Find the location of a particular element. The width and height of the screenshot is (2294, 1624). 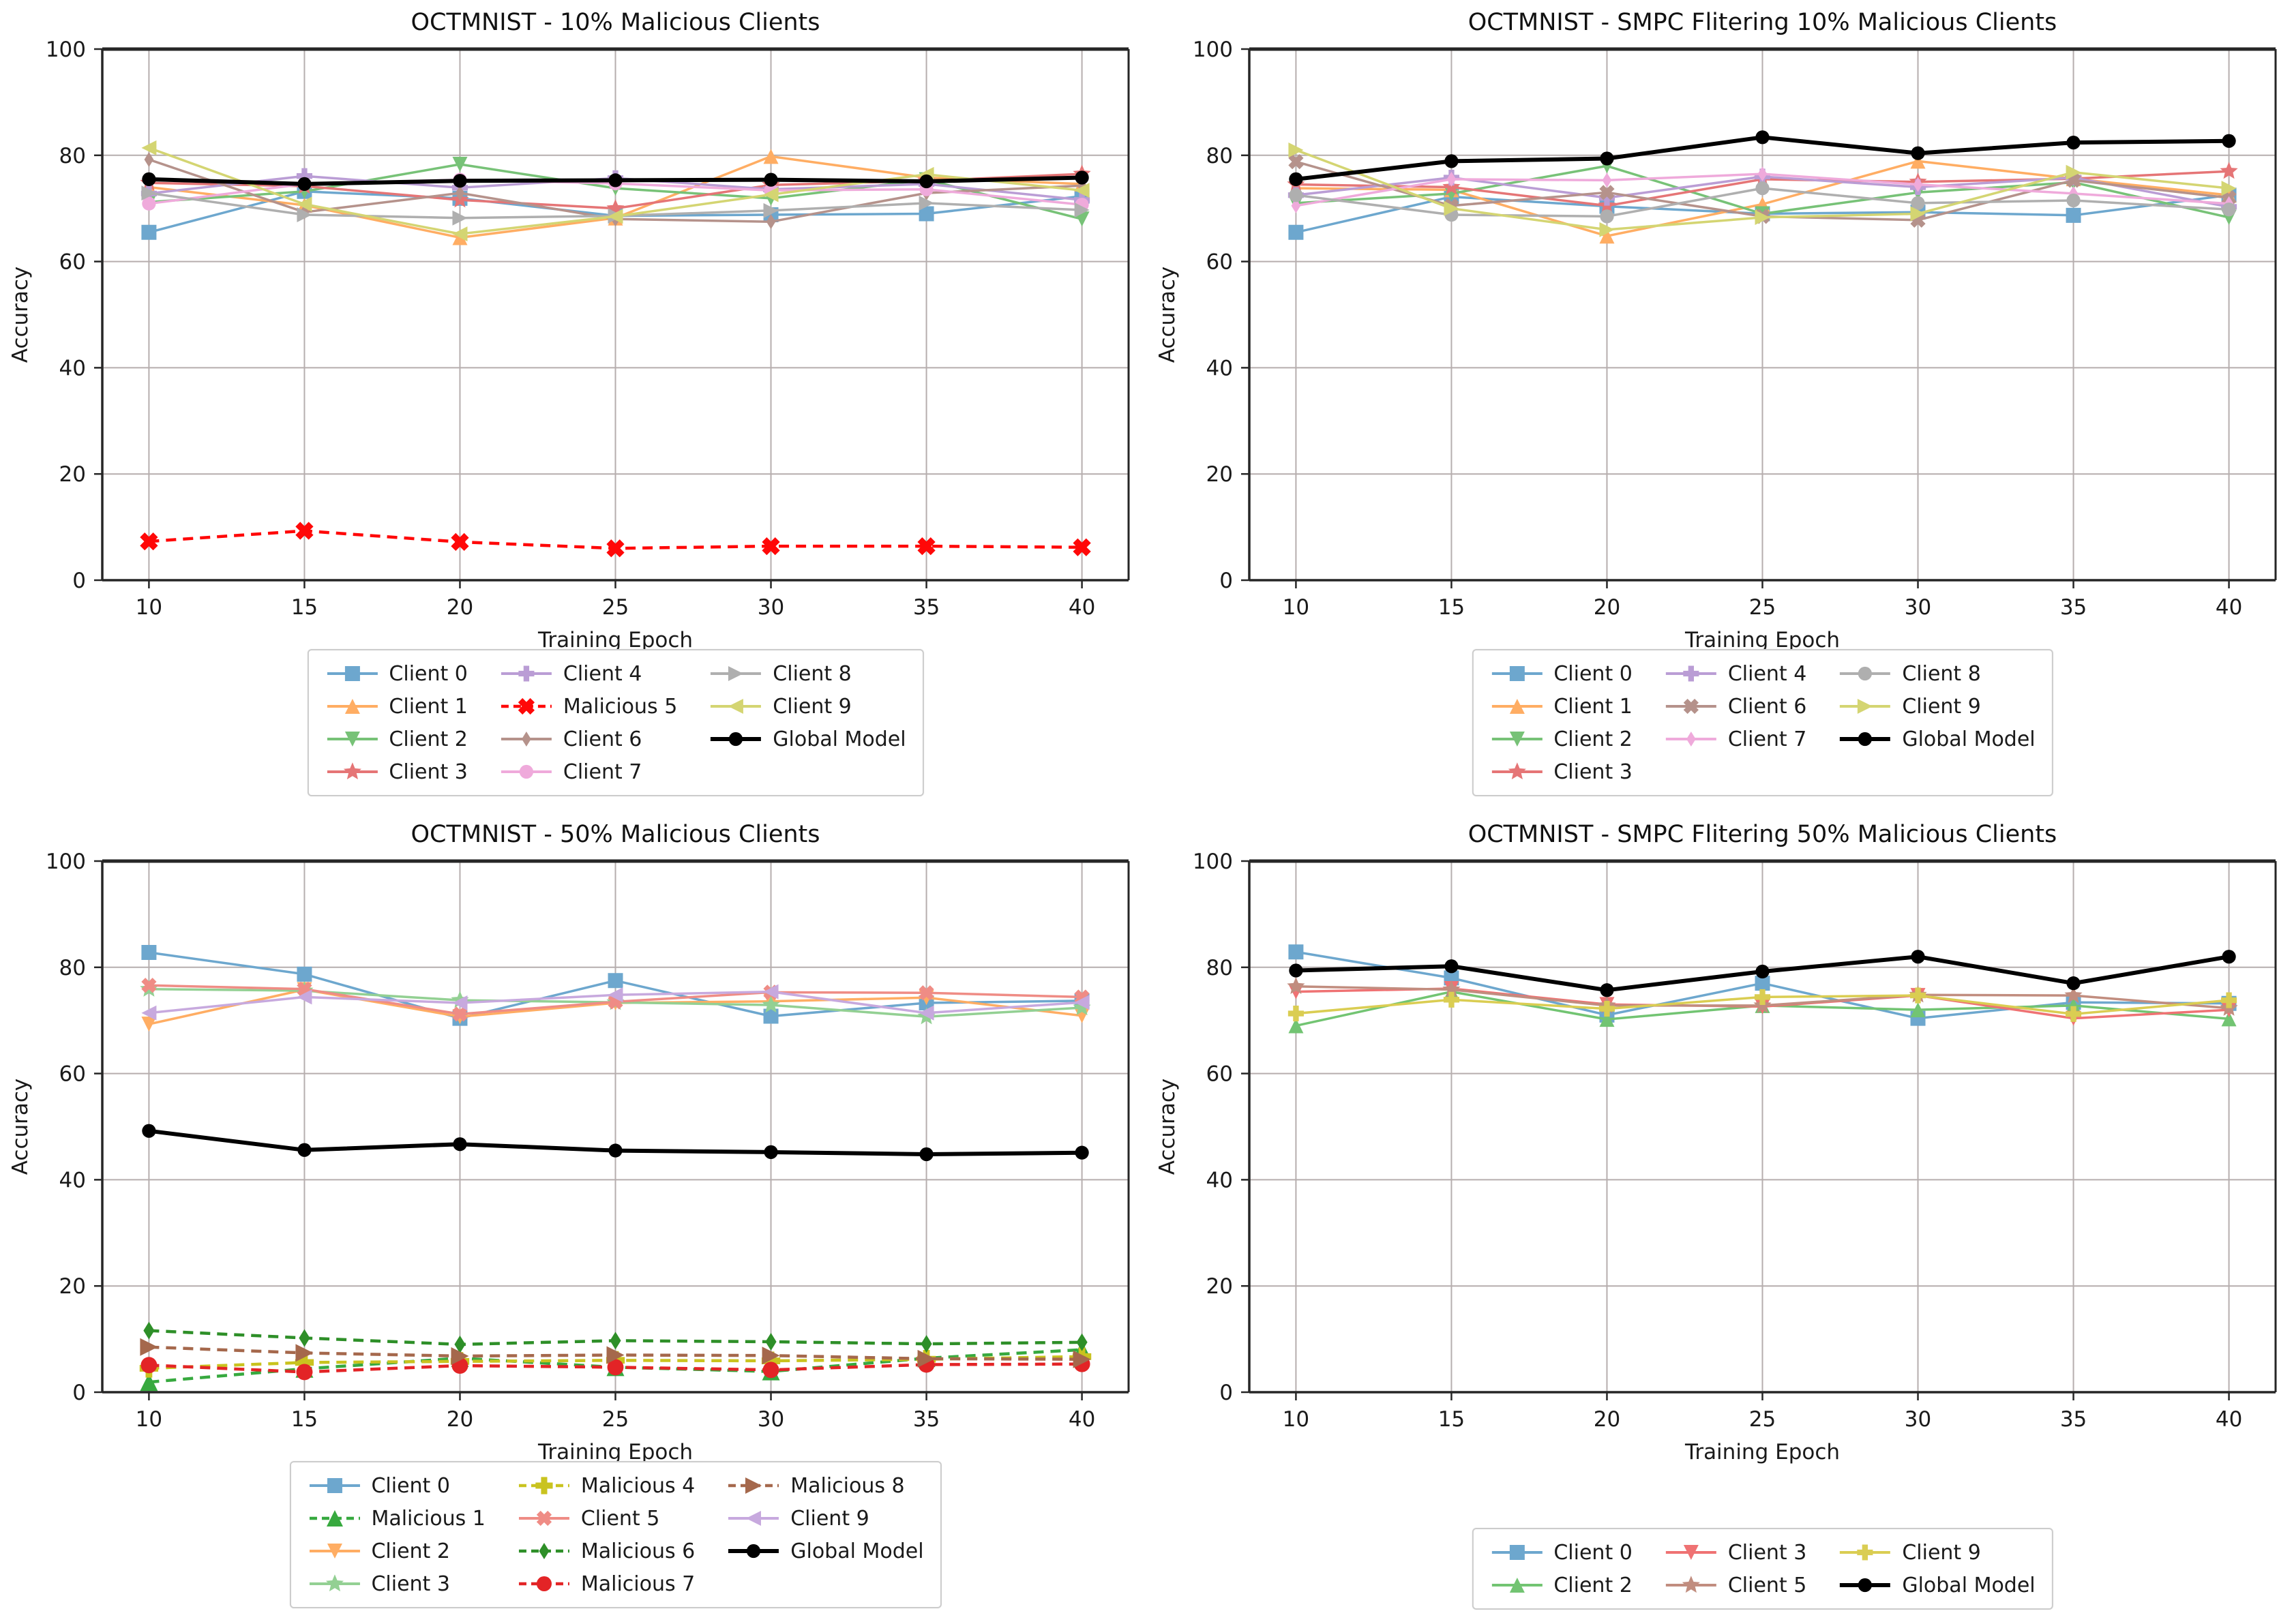

legend-label: Global Model is located at coordinates (839, 739).